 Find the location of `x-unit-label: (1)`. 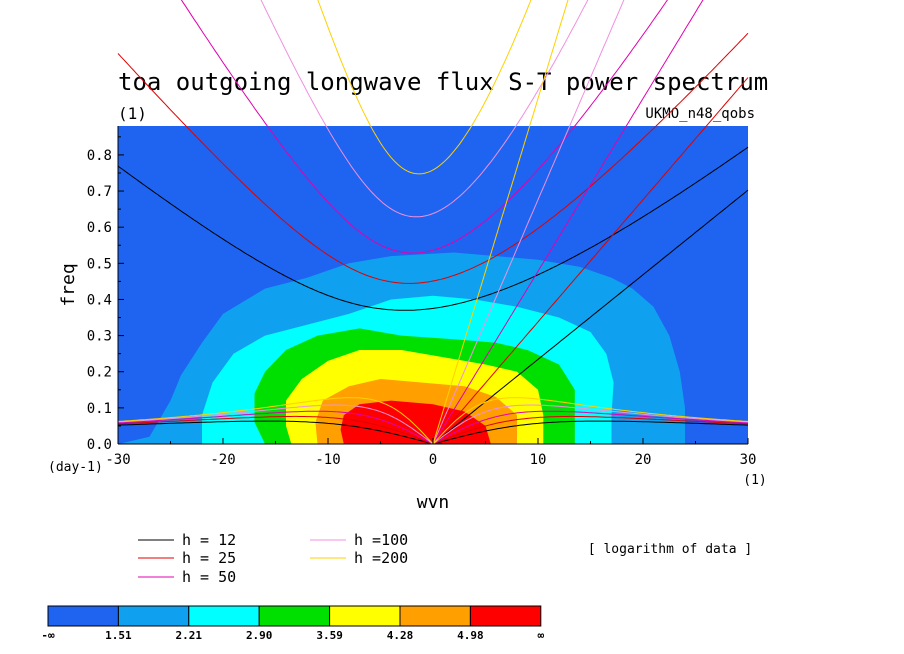

x-unit-label: (1) is located at coordinates (754, 480).